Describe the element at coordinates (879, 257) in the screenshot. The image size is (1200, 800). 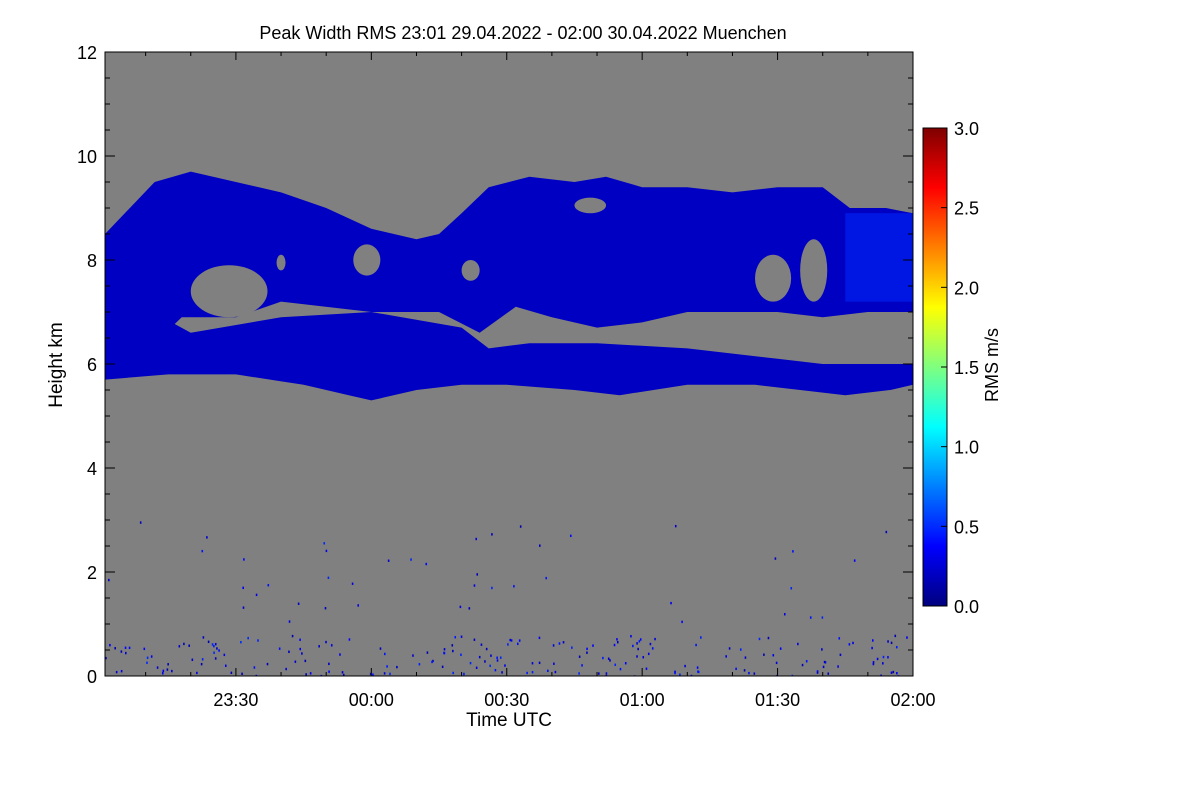
I see `enhanced-rms-region` at that location.